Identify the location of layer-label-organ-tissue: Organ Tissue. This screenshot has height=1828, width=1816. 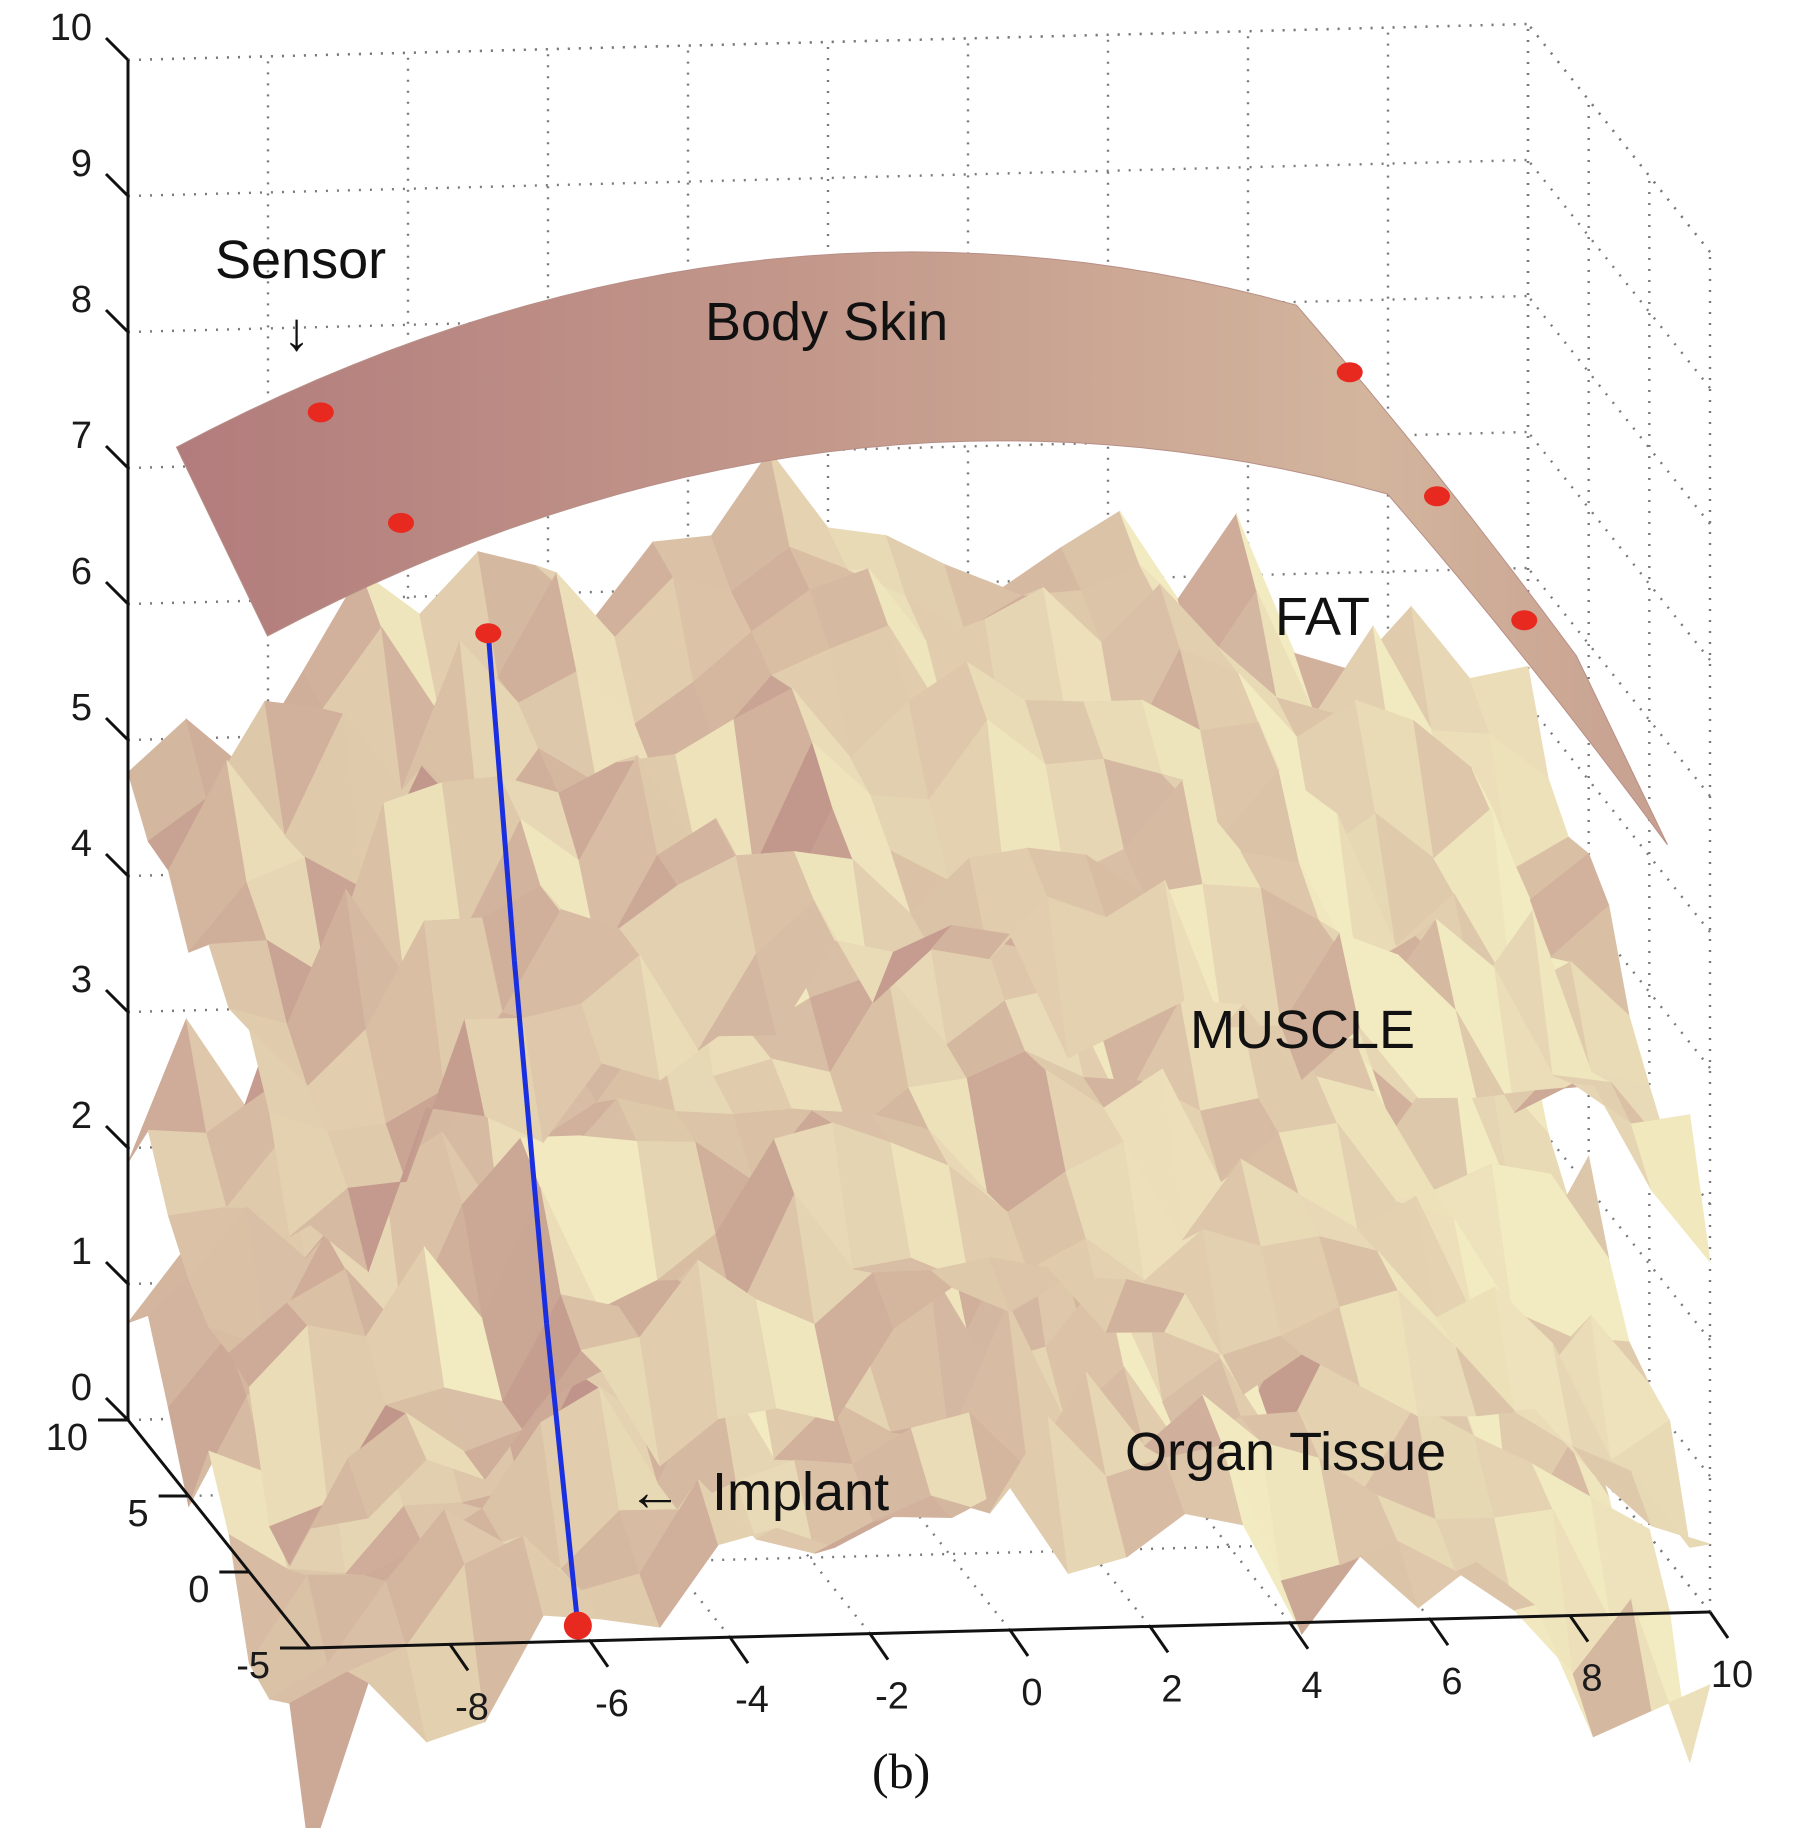
(1285, 1452).